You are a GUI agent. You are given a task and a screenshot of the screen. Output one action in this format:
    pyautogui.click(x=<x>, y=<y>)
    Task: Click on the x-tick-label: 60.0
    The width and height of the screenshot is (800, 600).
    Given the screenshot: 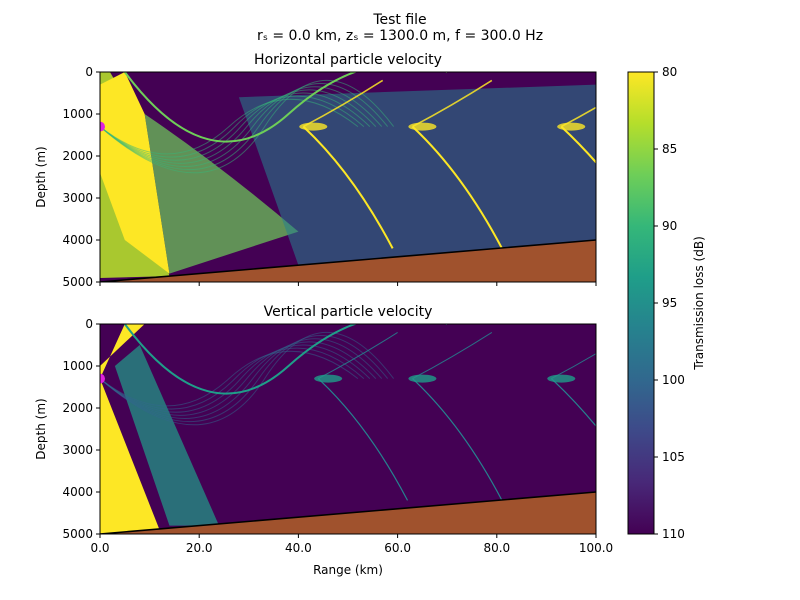 What is the action you would take?
    pyautogui.click(x=397, y=548)
    